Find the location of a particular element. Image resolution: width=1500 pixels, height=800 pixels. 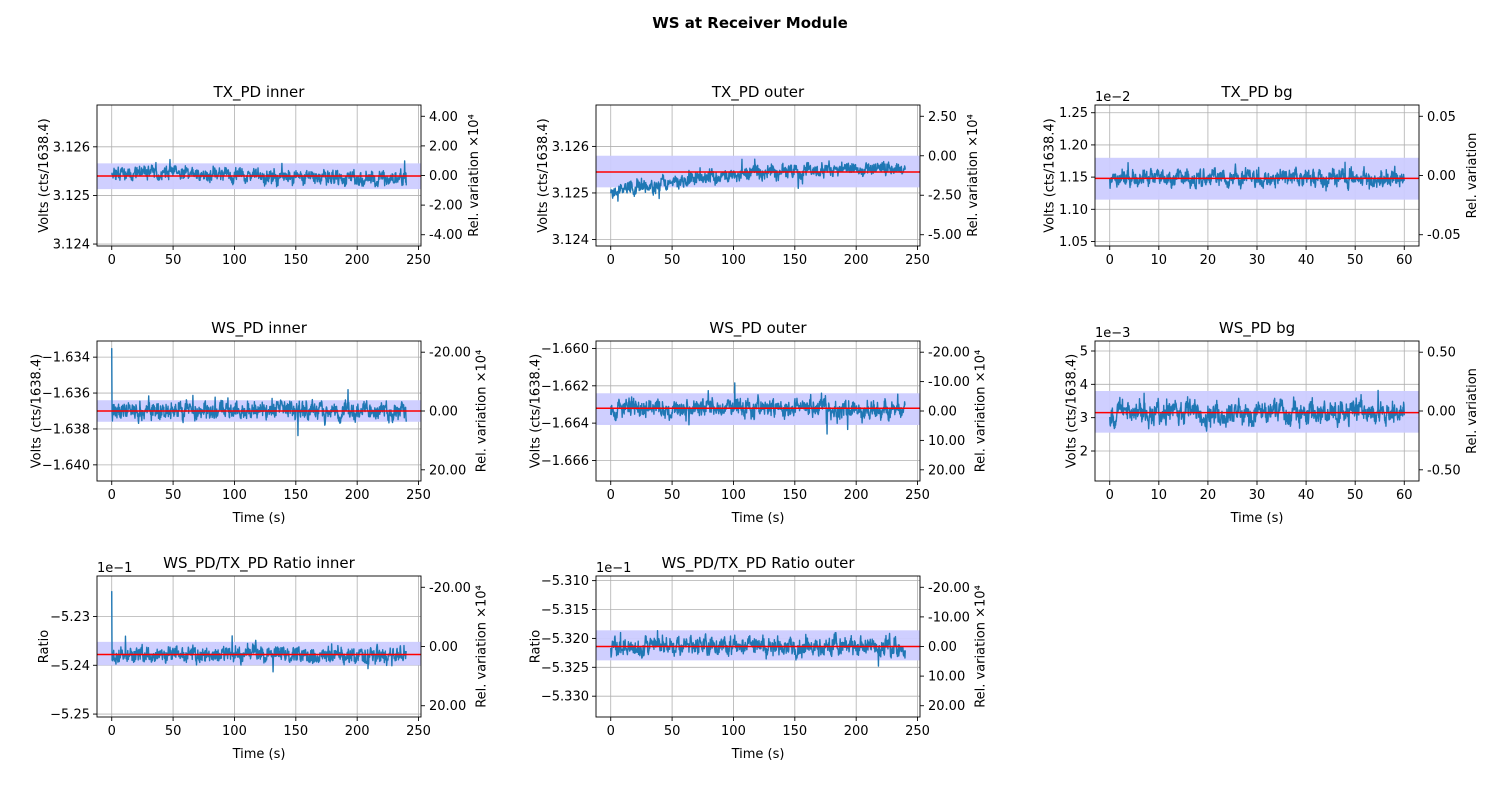

y-tick-label: −1.636 is located at coordinates (66, 394).